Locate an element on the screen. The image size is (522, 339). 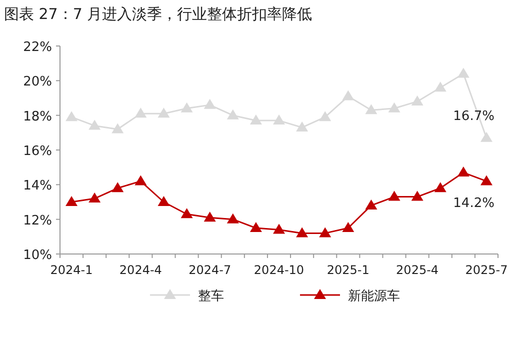
chart-title: 图表 27：7 月进入淡季，行业整体折扣率降低 is located at coordinates (158, 14).